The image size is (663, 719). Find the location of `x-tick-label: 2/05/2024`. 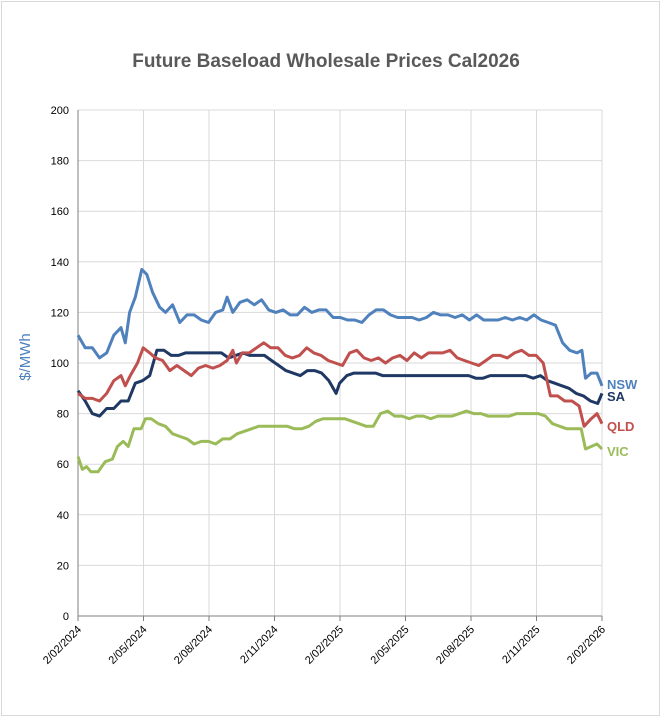

x-tick-label: 2/05/2024 is located at coordinates (128, 645).